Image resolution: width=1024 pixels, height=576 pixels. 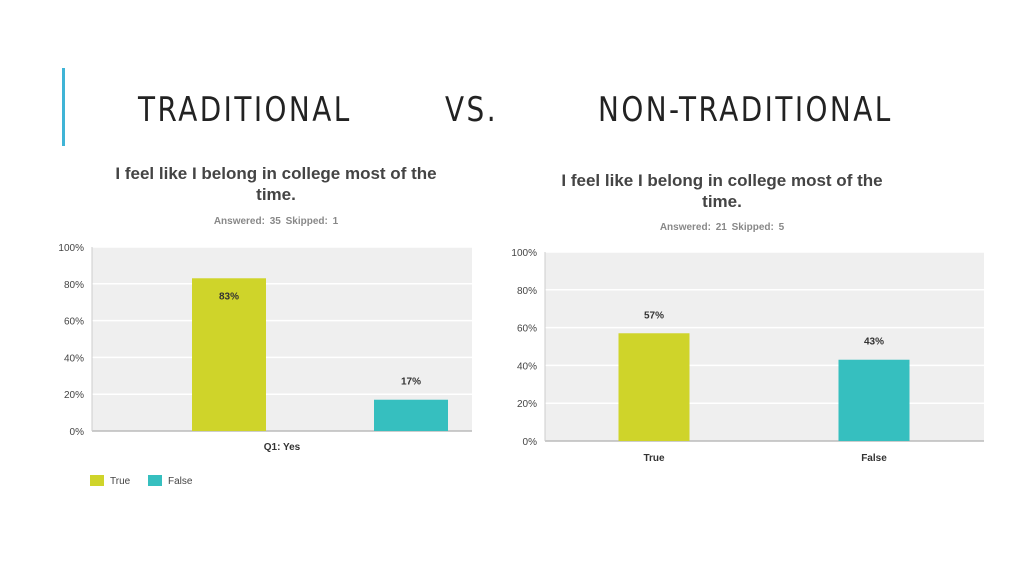 I want to click on heading-vs: VS., so click(x=472, y=110).